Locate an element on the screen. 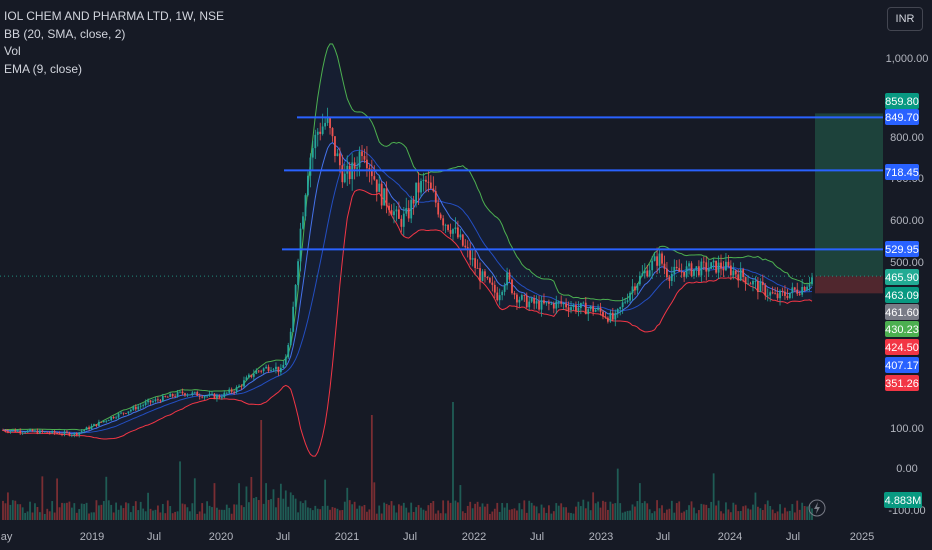  x-axis-tick-label: 2020 is located at coordinates (221, 537).